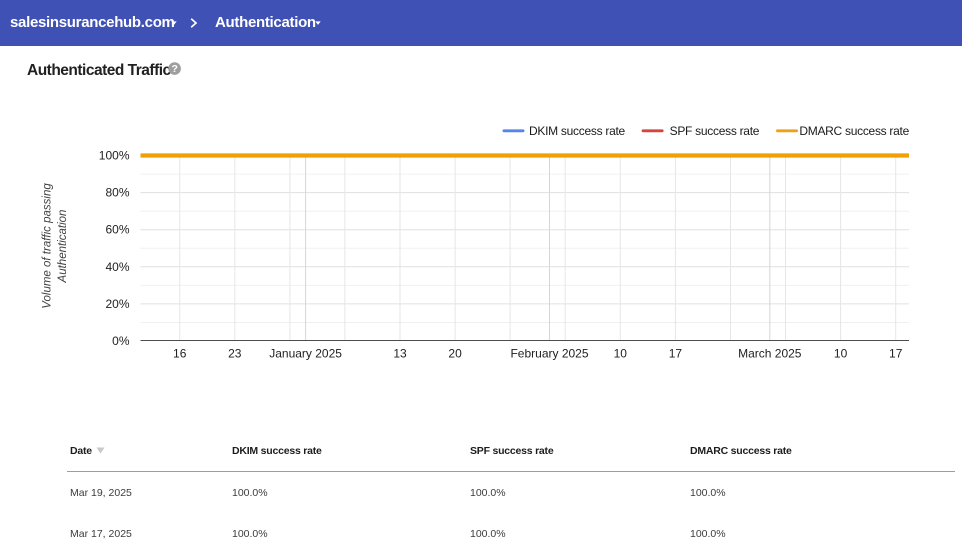 The height and width of the screenshot is (552, 962). What do you see at coordinates (305, 354) in the screenshot?
I see `svg-text: January 2025` at bounding box center [305, 354].